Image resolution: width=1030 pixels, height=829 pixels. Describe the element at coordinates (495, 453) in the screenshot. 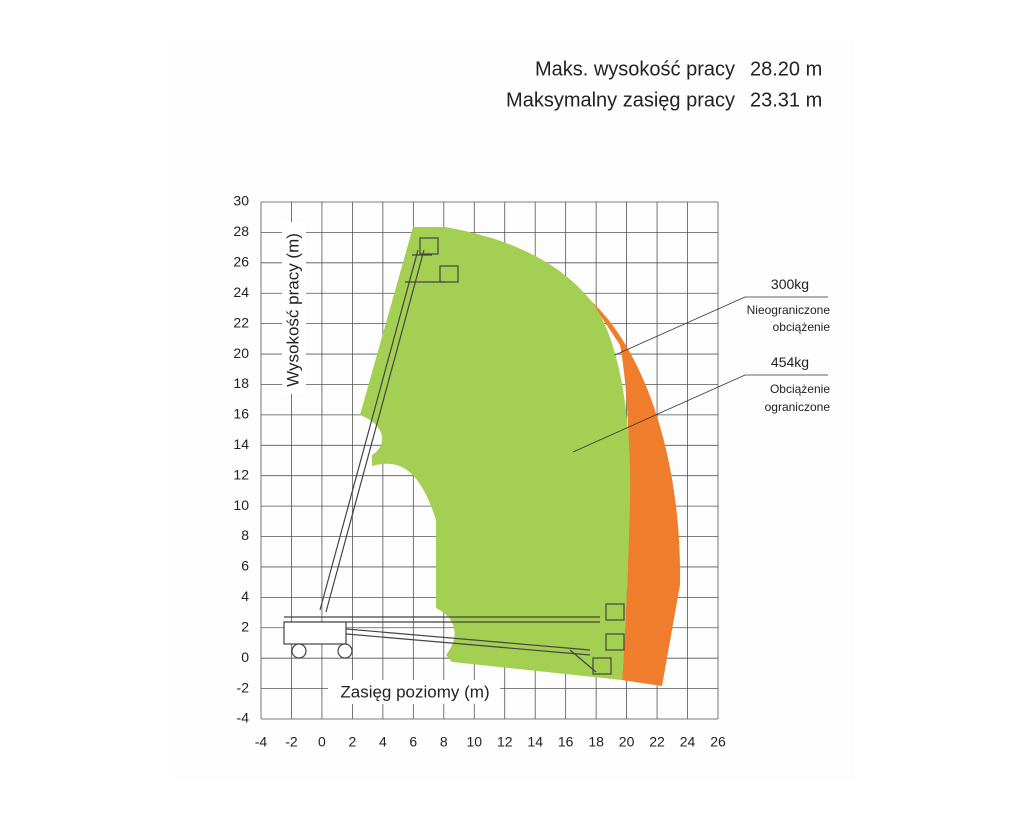

I see `unlimited-envelope` at that location.